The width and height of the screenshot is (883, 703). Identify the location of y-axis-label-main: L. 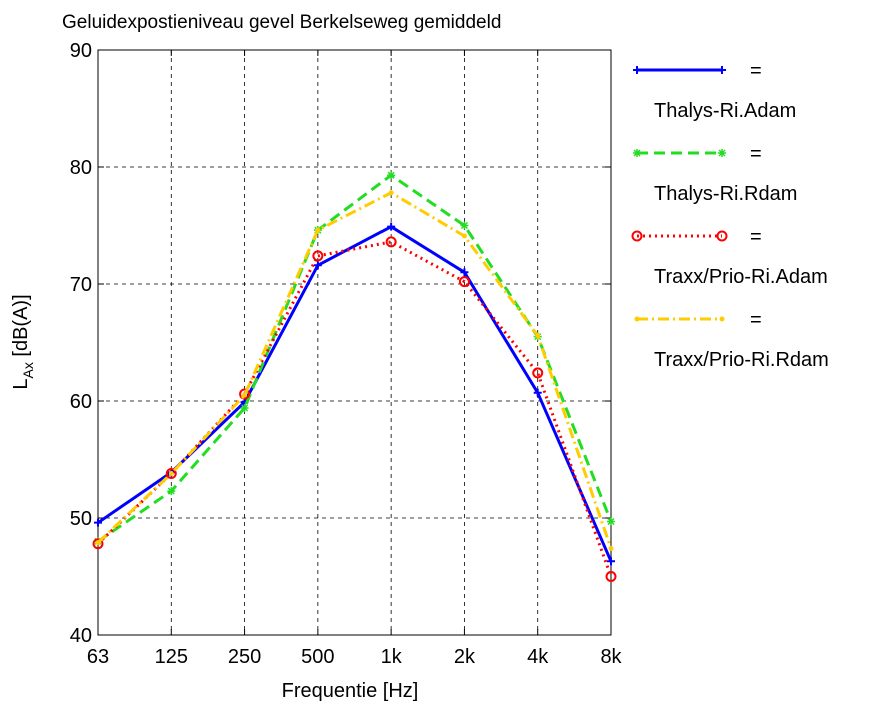
(21, 384).